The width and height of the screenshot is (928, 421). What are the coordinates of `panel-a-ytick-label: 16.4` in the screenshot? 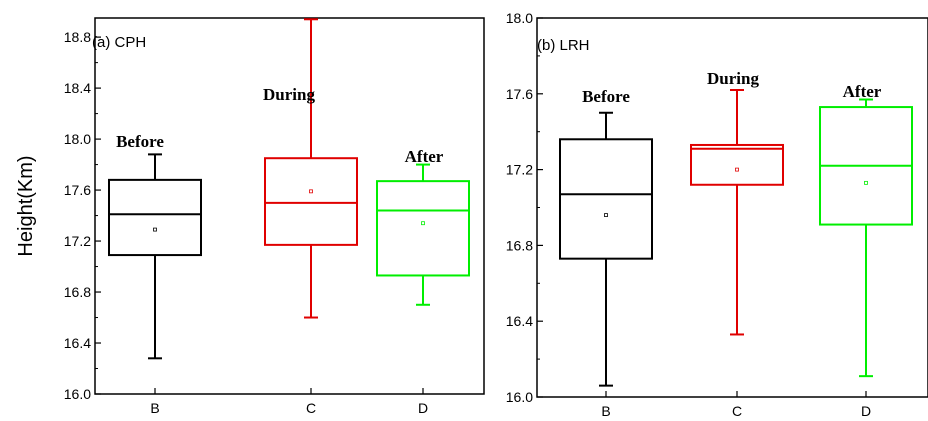 It's located at (77, 343).